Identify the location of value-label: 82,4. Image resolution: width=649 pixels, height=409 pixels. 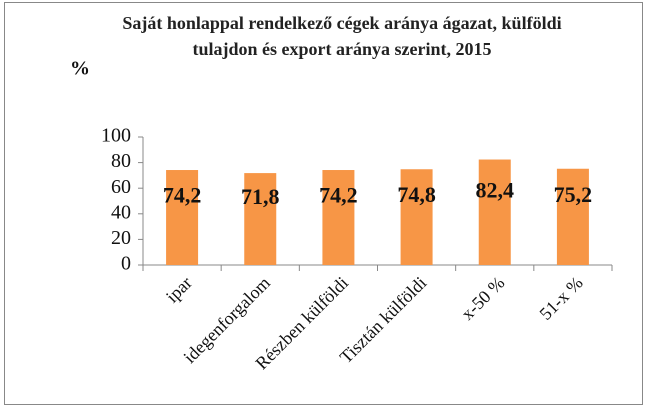
(495, 189).